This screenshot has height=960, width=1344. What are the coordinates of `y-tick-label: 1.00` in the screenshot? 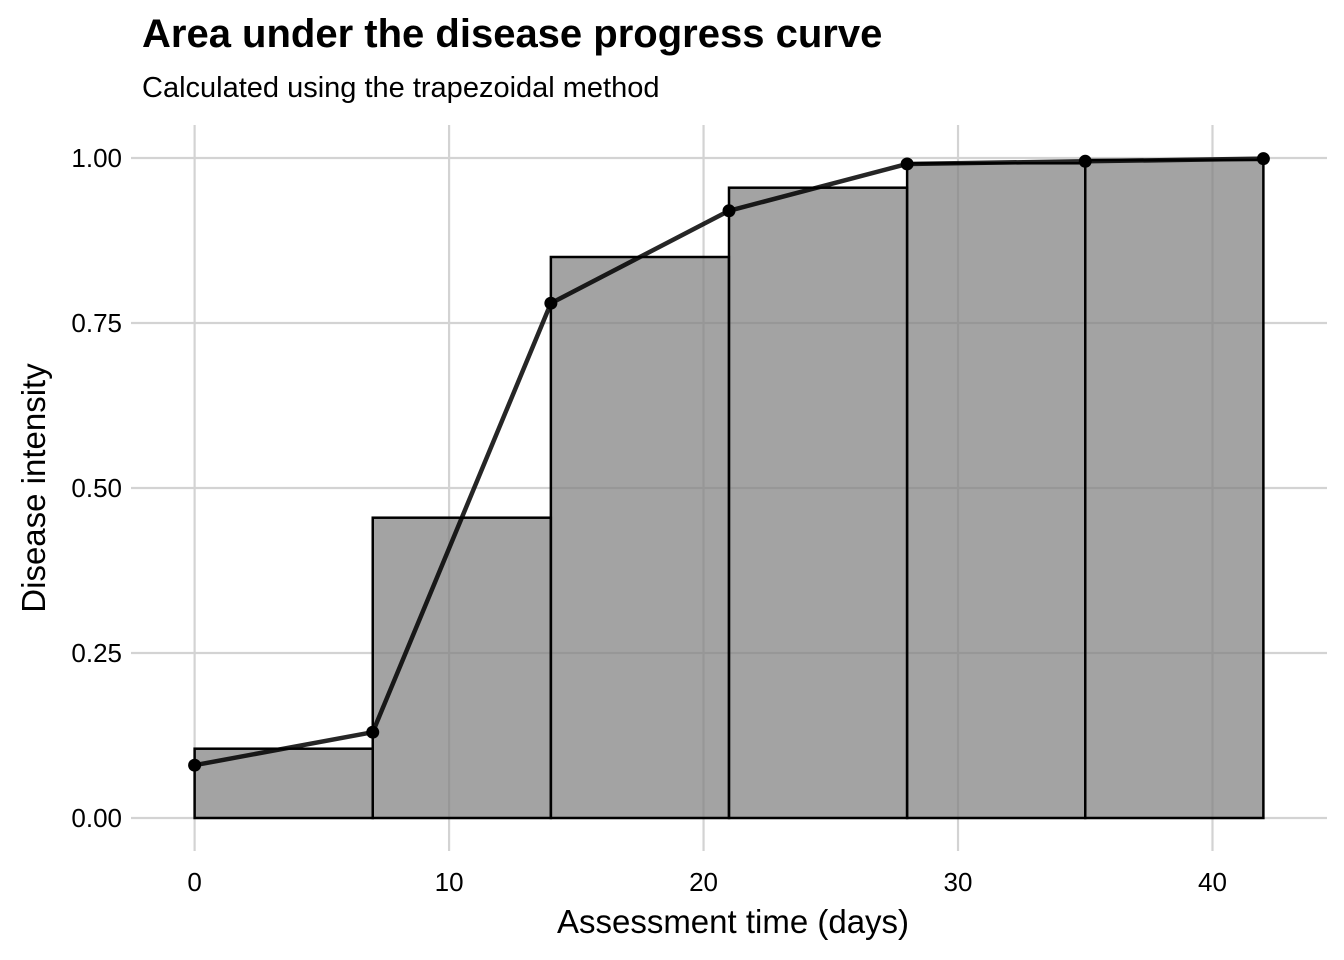 It's located at (96, 158).